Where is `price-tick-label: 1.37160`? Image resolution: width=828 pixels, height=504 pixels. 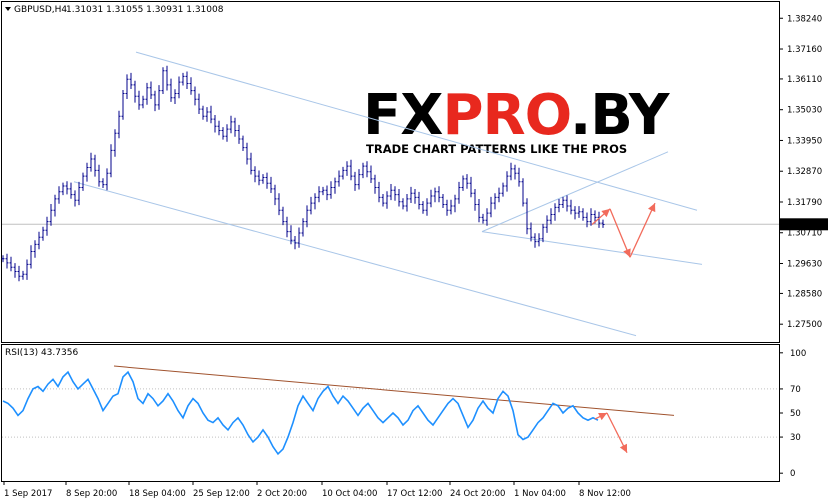 price-tick-label: 1.37160 is located at coordinates (804, 50).